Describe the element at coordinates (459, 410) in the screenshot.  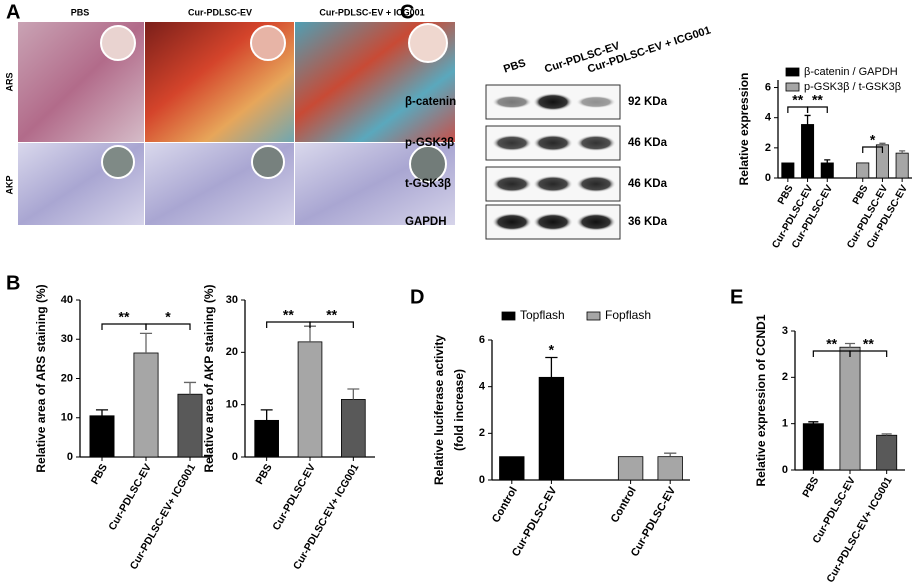
I see `y-axis-label: (fold increase)` at that location.